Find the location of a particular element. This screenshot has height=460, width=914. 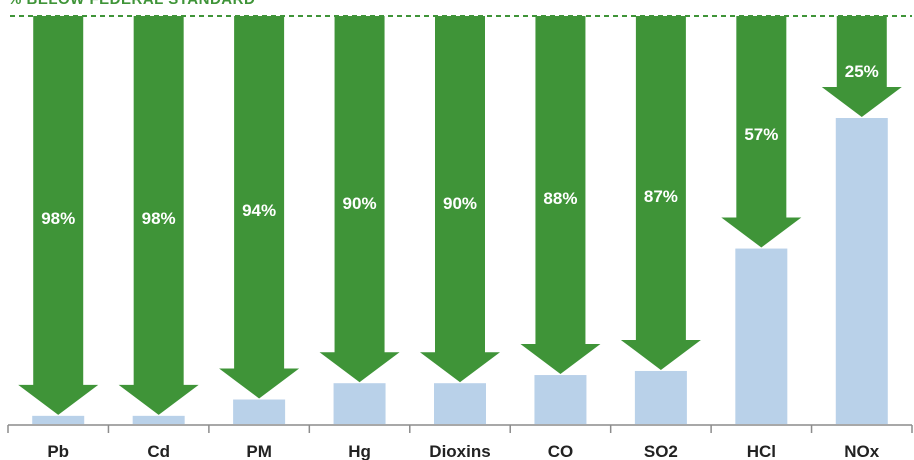

reduction-label-co: 88% is located at coordinates (560, 198).